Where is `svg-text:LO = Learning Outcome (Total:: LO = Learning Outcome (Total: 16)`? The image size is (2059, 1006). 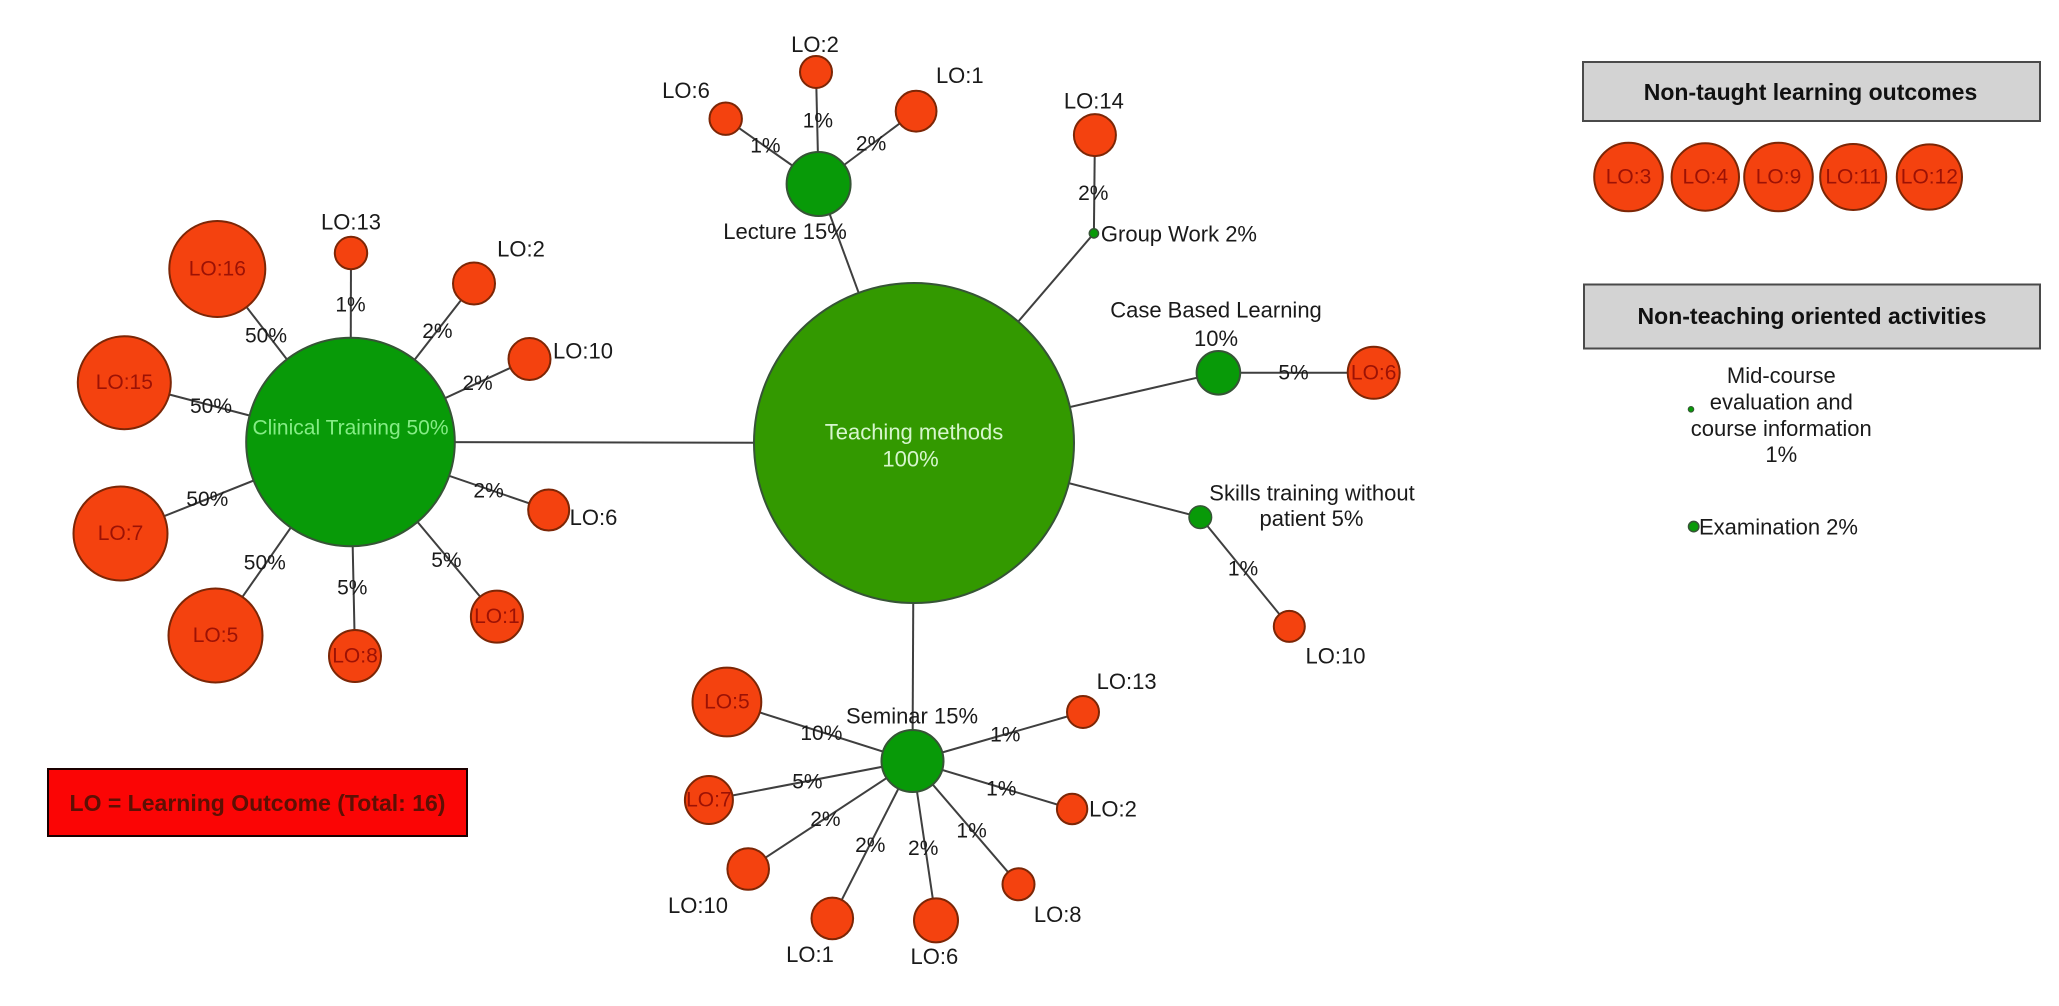
svg-text:LO = Learning Outcome (Total:: LO = Learning Outcome (Total: 16) is located at coordinates (258, 803).